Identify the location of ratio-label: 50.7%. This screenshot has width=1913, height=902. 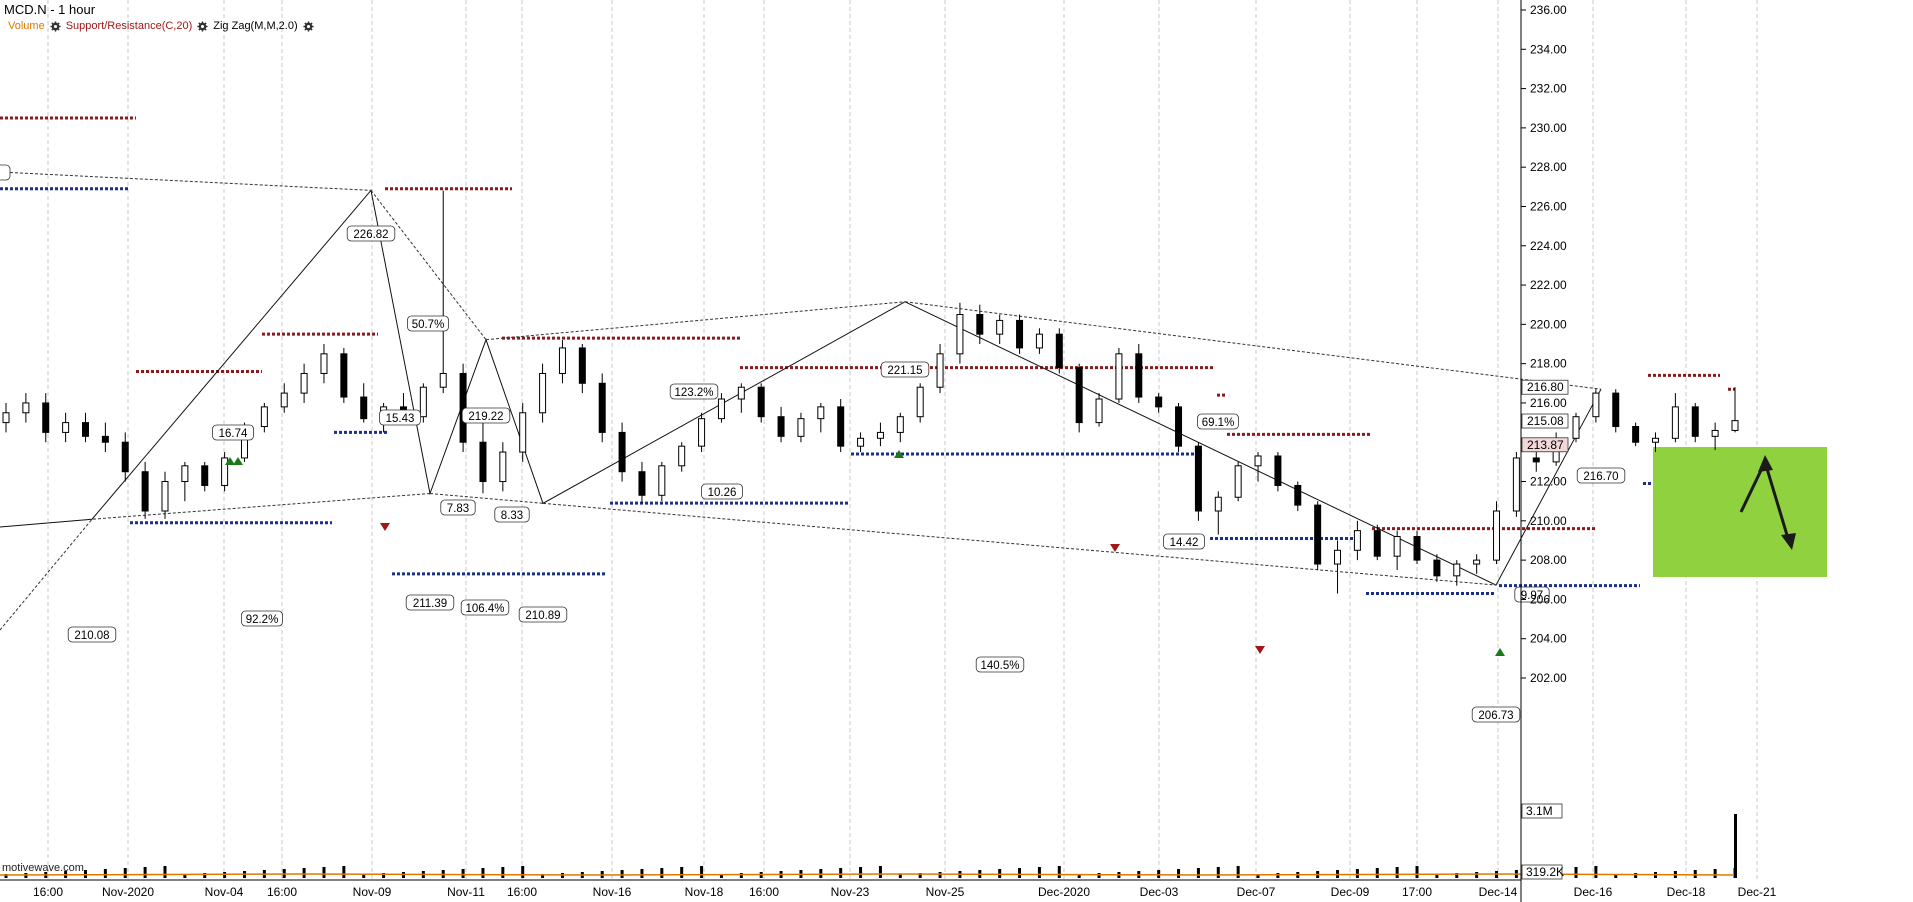
(428, 325).